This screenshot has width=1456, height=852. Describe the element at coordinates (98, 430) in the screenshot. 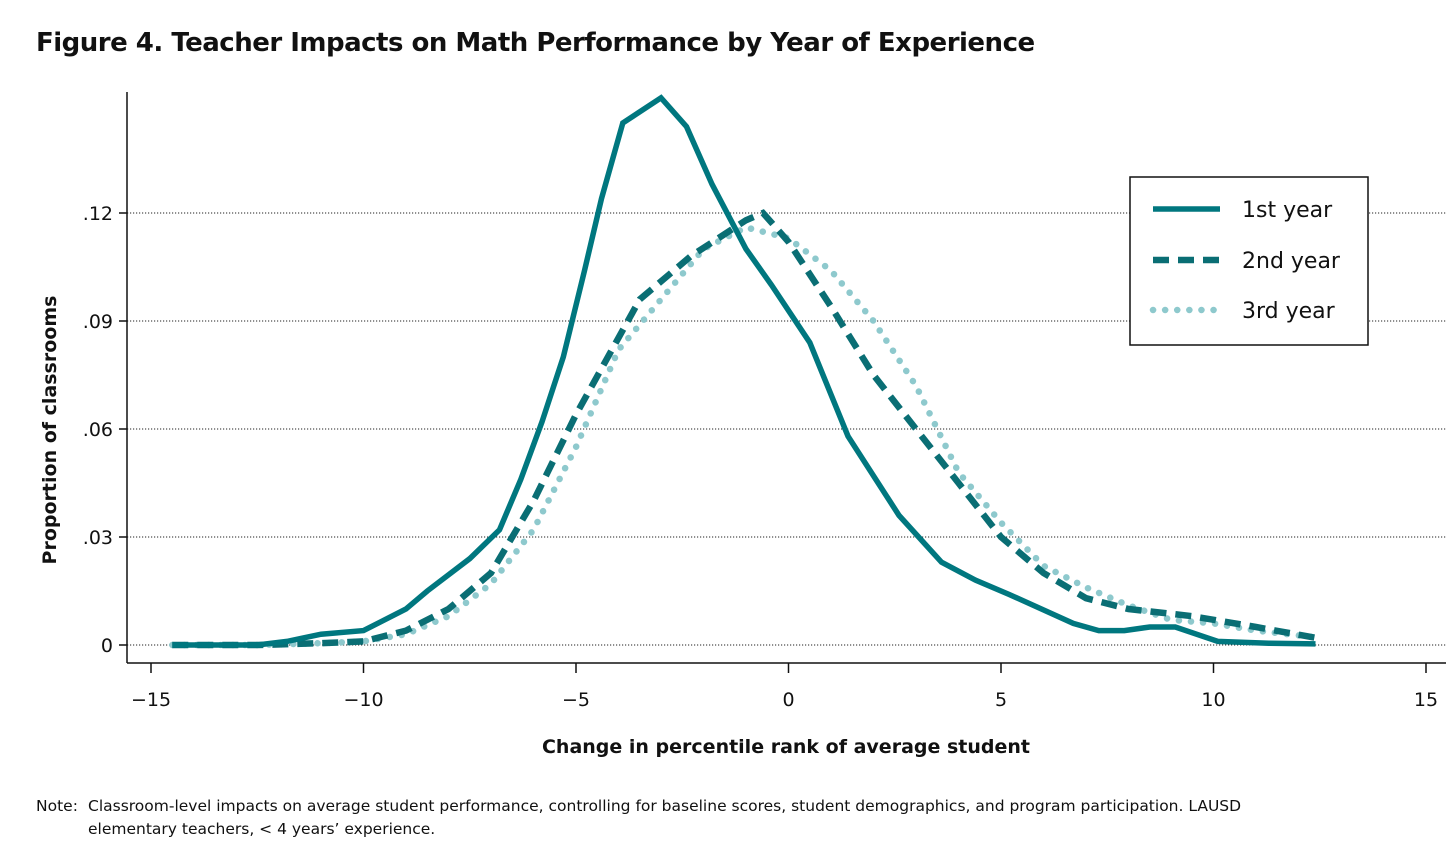

I see `y-tick-label: .06` at that location.